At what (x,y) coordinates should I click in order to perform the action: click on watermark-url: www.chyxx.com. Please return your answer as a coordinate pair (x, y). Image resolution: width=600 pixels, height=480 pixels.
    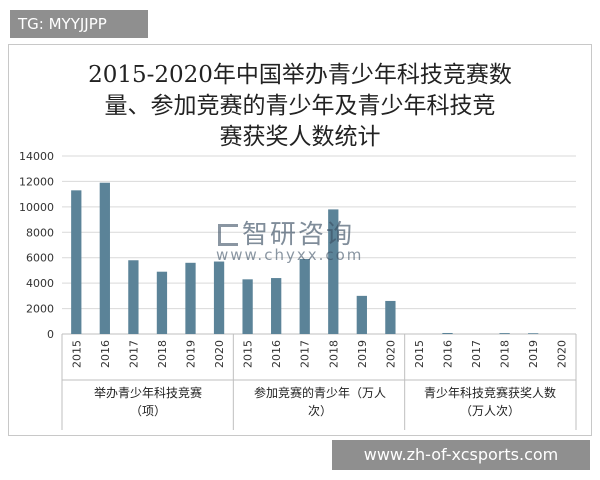
    Looking at the image, I should click on (290, 255).